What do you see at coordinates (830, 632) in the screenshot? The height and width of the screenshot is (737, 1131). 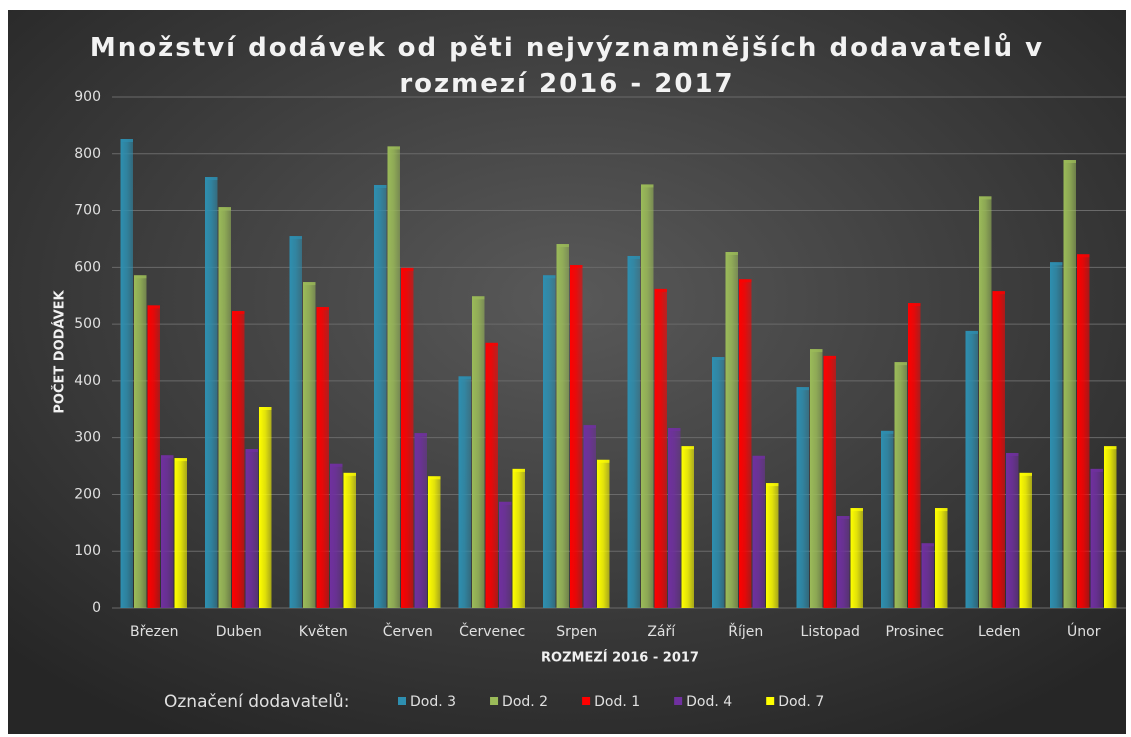 I see `x-tick-label: Listopad` at bounding box center [830, 632].